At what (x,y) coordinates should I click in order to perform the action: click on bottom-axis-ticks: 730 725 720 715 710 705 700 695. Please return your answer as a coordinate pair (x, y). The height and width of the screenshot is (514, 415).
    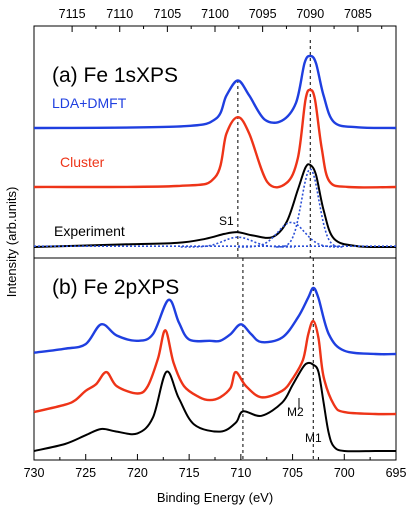
    Looking at the image, I should click on (215, 467).